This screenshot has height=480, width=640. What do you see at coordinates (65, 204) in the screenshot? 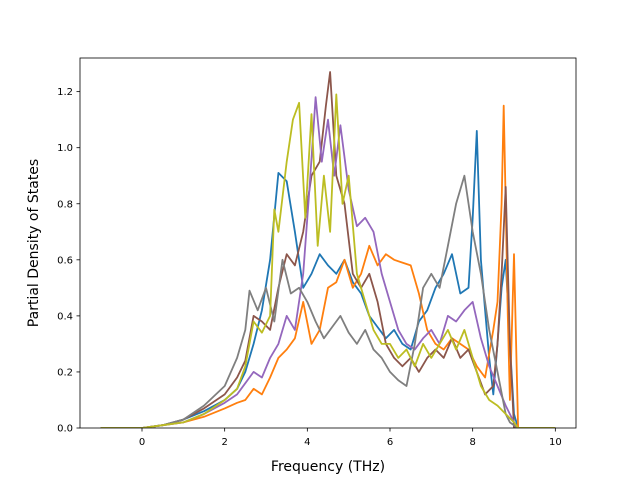
I see `y-tick-label: 0.8` at bounding box center [65, 204].